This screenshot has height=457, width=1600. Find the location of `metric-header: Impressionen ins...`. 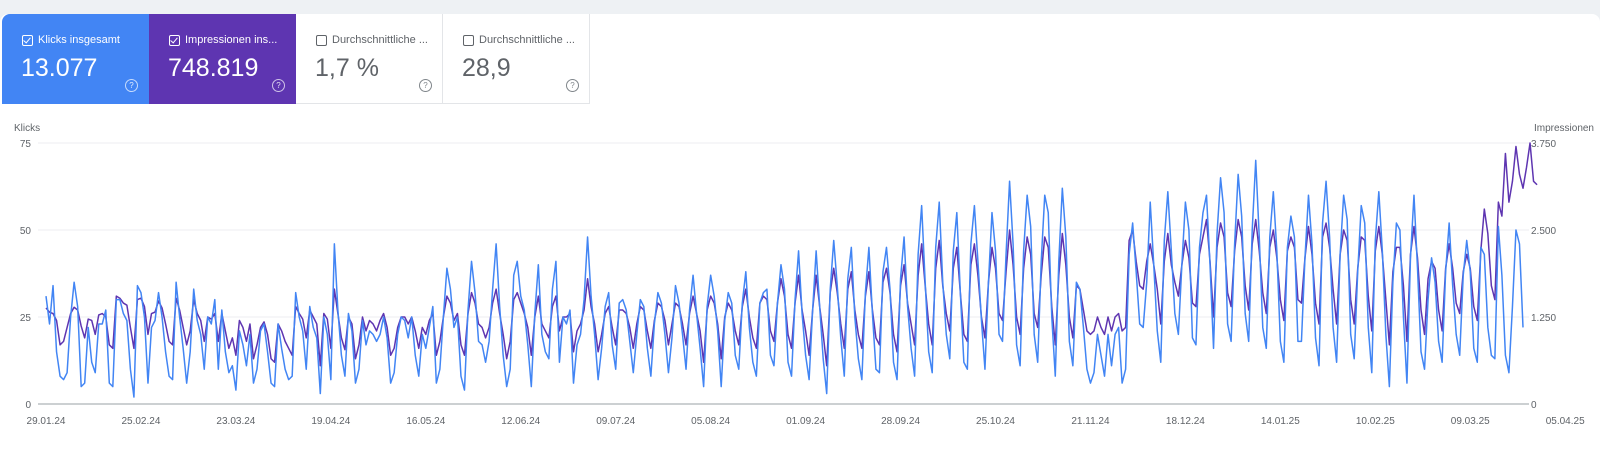

metric-header: Impressionen ins... is located at coordinates (223, 40).